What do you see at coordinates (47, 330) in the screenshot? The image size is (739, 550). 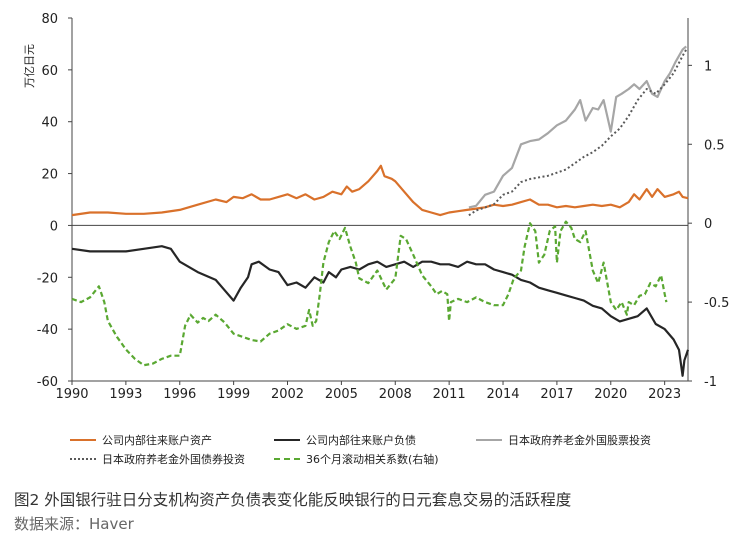 I see `left-tick-label: -40` at bounding box center [47, 330].